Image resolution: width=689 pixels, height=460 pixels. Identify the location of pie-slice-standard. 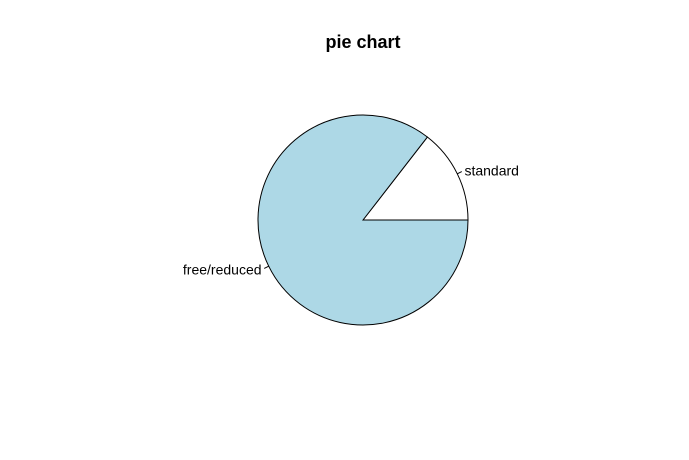
(415, 178).